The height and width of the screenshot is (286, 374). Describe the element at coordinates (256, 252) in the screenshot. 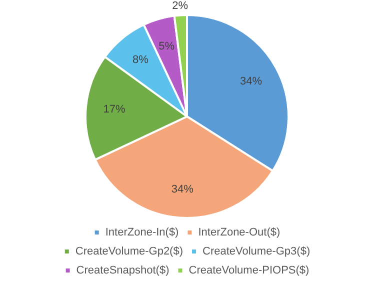

I see `legend-label: CreateVolume-Gp3($)` at that location.